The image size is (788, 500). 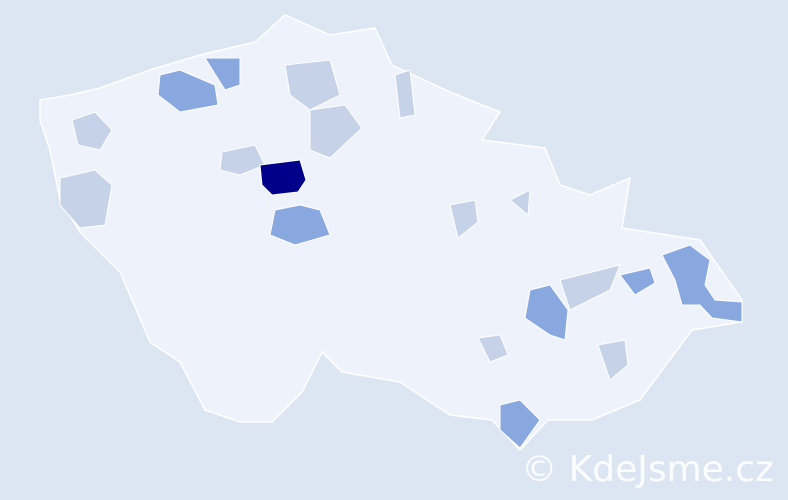 I want to click on watermark: © KdeJsme.cz, so click(x=647, y=469).